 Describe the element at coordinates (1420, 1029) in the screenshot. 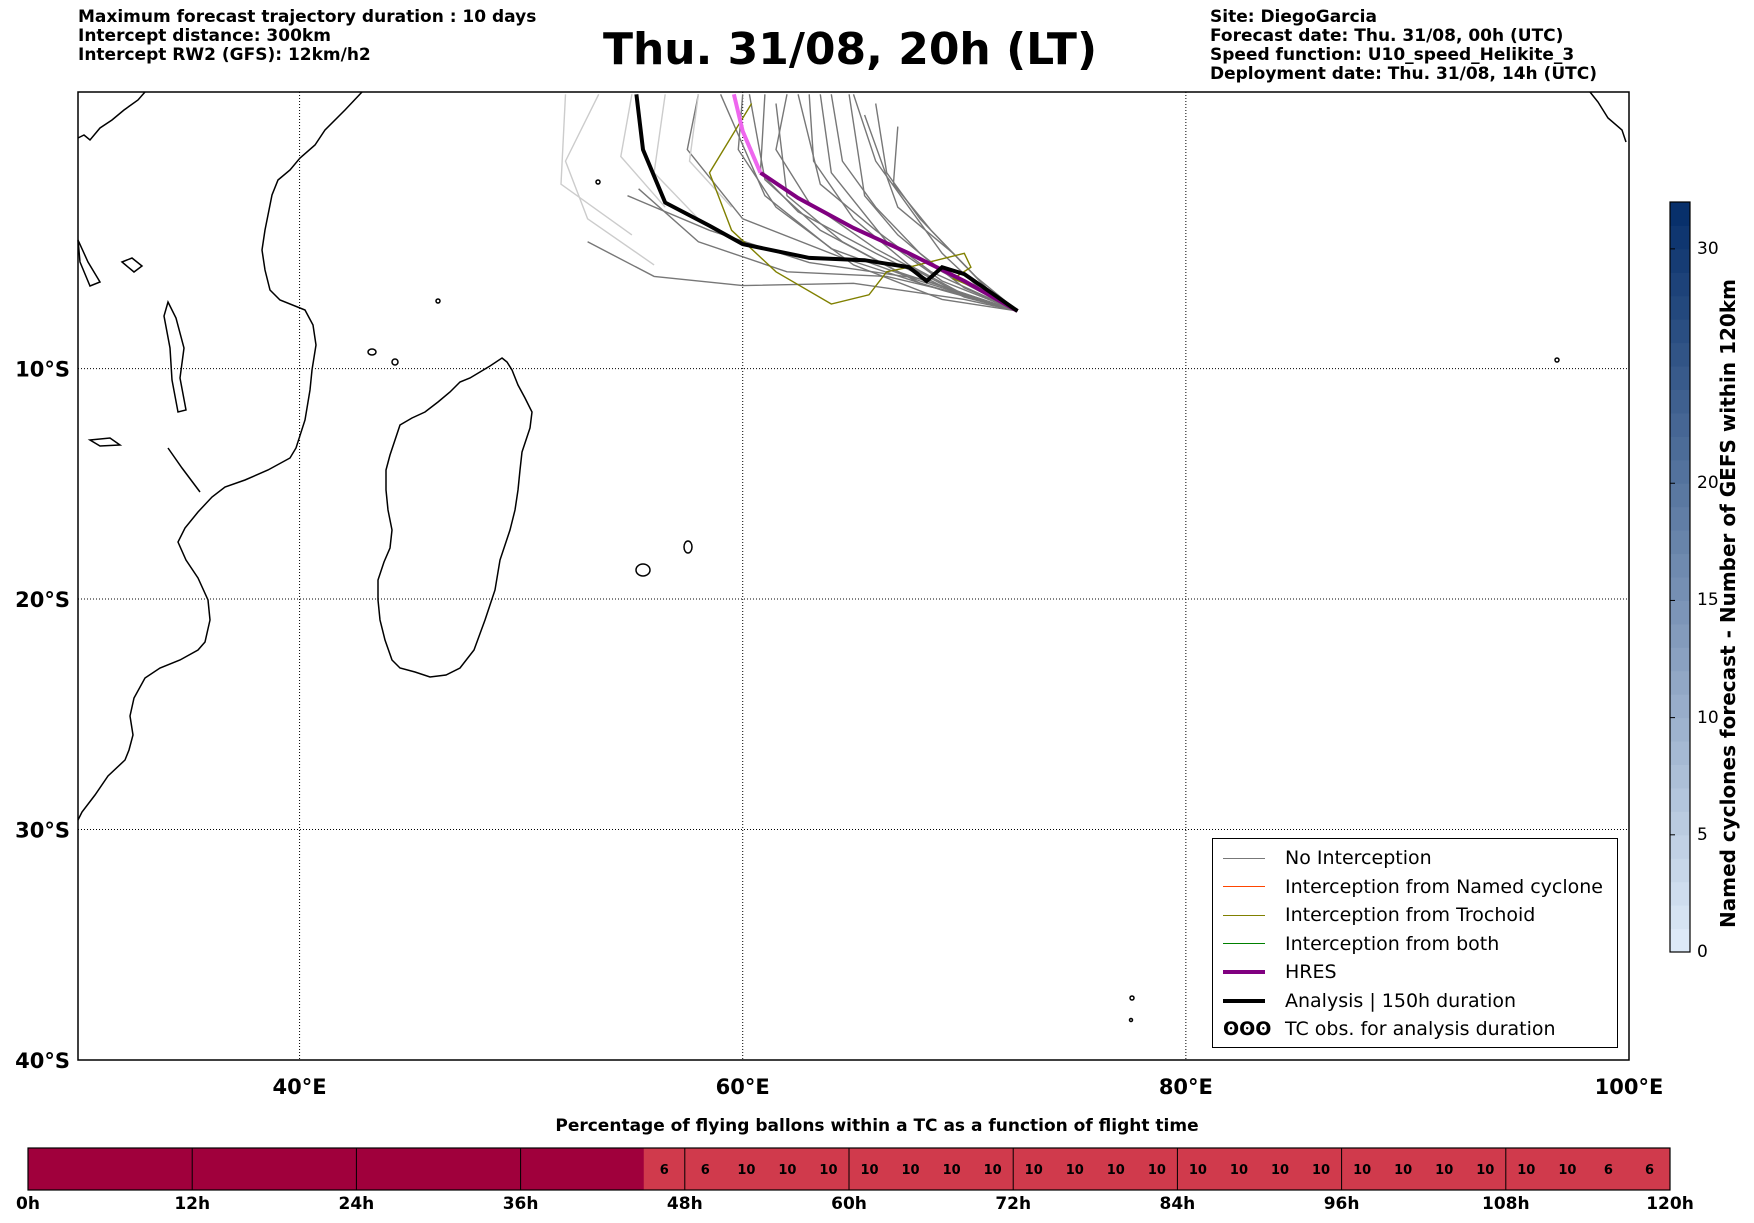

I see `legend-label: TC obs. for analysis duration` at that location.